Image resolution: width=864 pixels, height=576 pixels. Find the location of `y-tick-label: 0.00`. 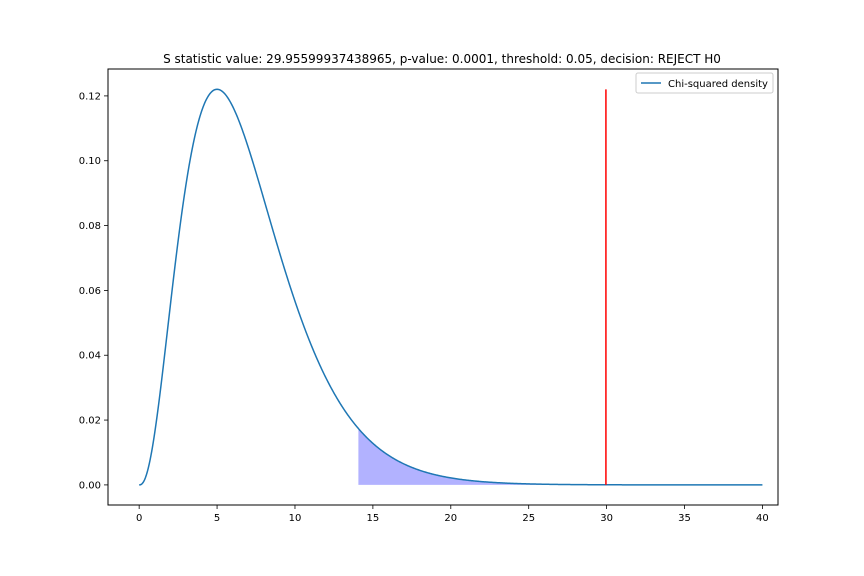

y-tick-label: 0.00 is located at coordinates (90, 485).